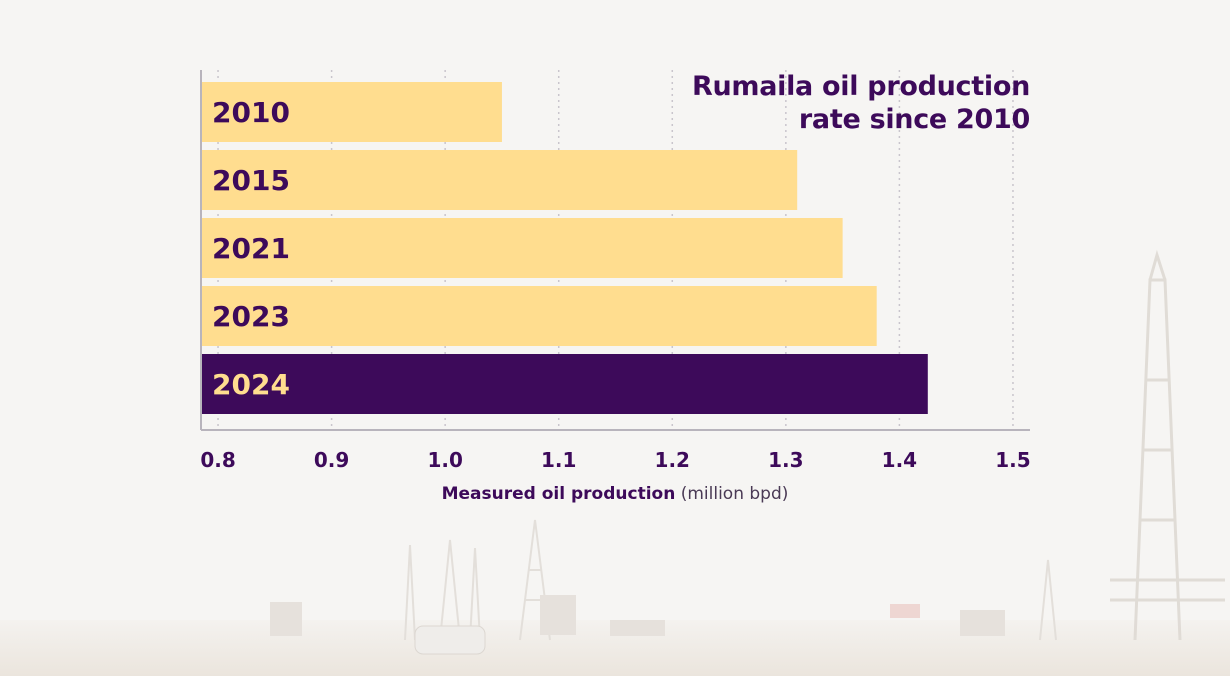  I want to click on x-tick-label: 1.0, so click(444, 460).